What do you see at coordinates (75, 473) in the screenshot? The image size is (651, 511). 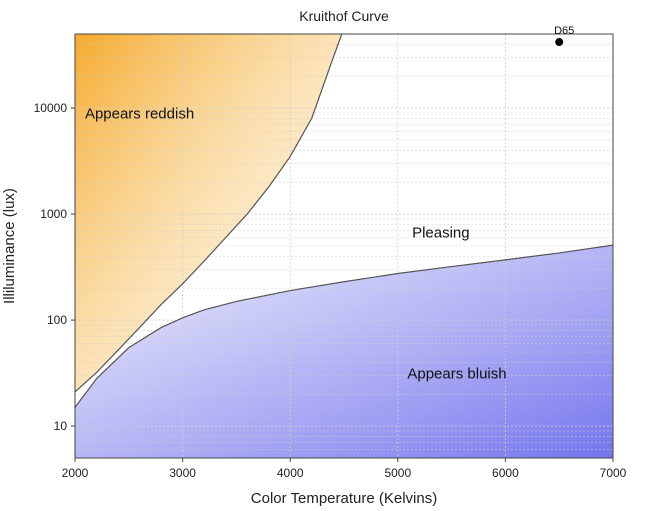 I see `x-tick-label: 2000` at bounding box center [75, 473].